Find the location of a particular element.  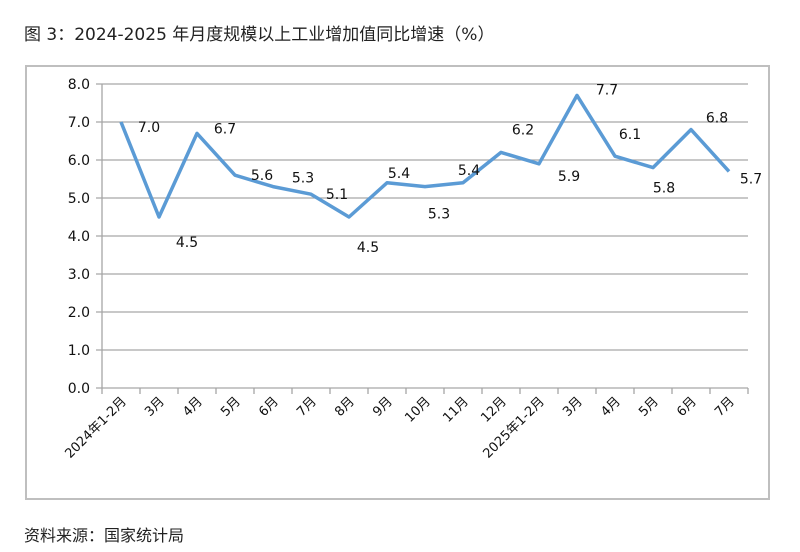

y-tick-label: 3.0 is located at coordinates (79, 275).